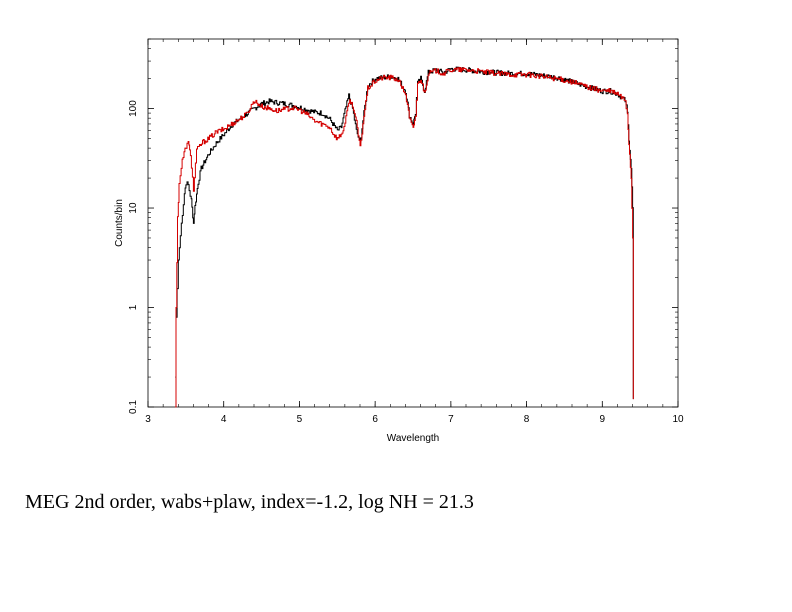  Describe the element at coordinates (133, 257) in the screenshot. I see `y-tick-labels: 0.1 1 10 100` at that location.